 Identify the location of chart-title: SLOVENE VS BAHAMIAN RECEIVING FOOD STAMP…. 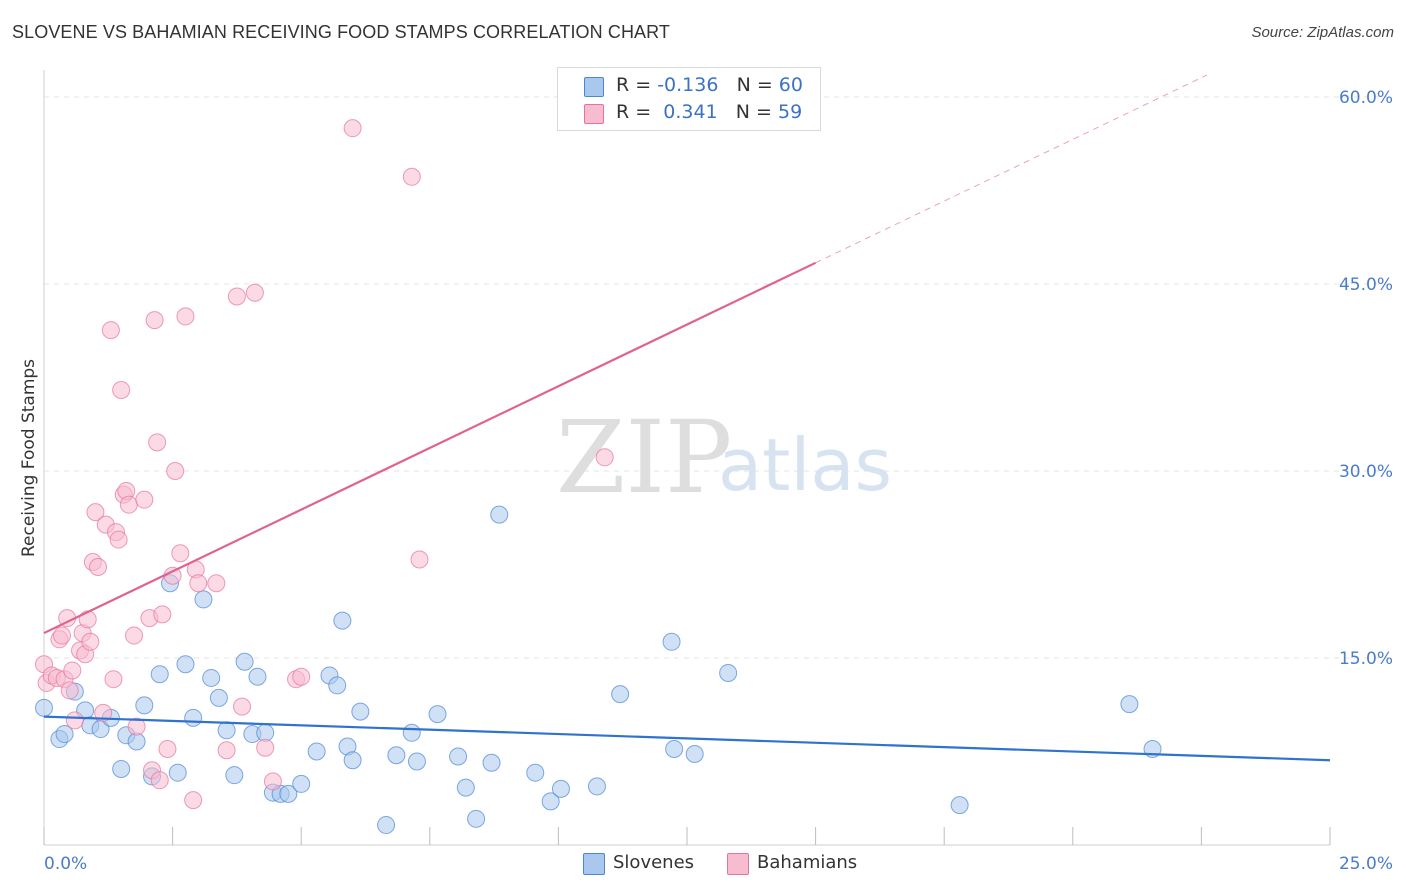
(341, 32).